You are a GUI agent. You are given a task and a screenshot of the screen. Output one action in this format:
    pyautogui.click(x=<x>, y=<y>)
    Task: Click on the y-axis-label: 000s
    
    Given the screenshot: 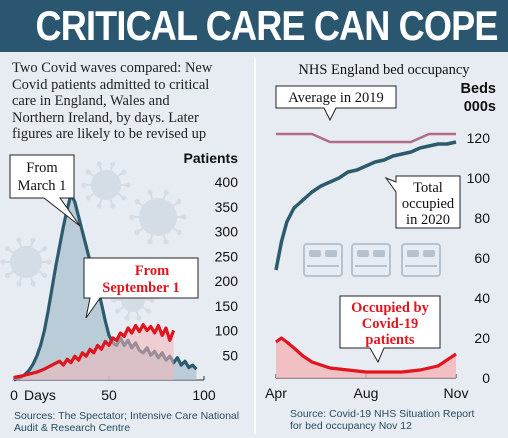 What is the action you would take?
    pyautogui.click(x=480, y=107)
    